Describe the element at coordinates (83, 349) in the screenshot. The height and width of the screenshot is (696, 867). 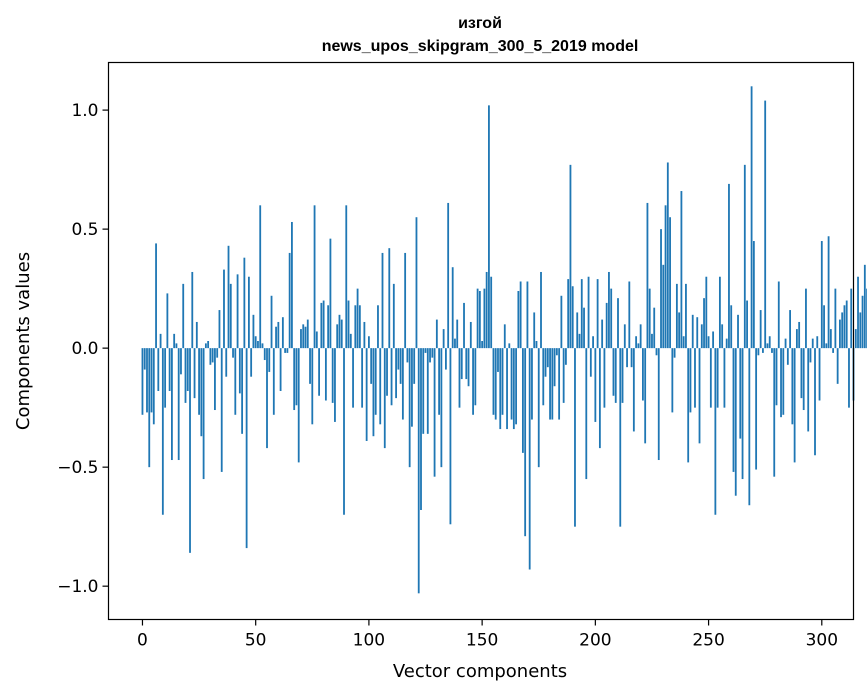
I see `y-axis-ticks: −1.0 −0.5 0.0 0.5 1.0` at that location.